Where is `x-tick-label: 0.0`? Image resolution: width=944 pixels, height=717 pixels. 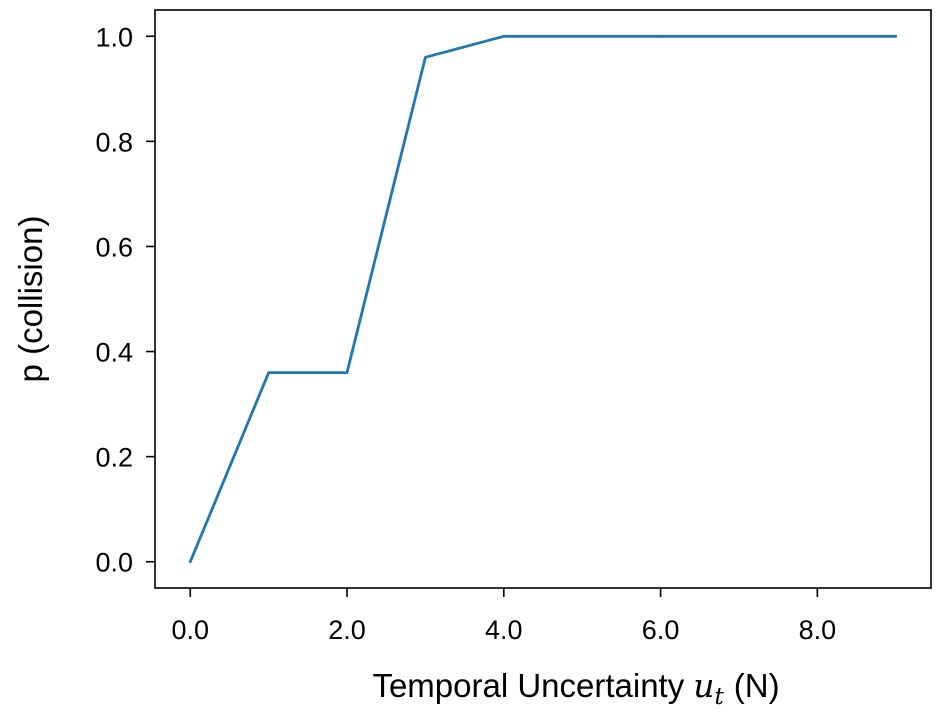 x-tick-label: 0.0 is located at coordinates (190, 630).